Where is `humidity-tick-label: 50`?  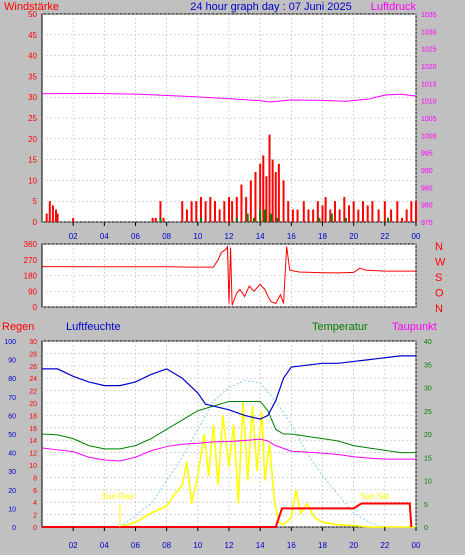
humidity-tick-label: 50 is located at coordinates (12, 435).